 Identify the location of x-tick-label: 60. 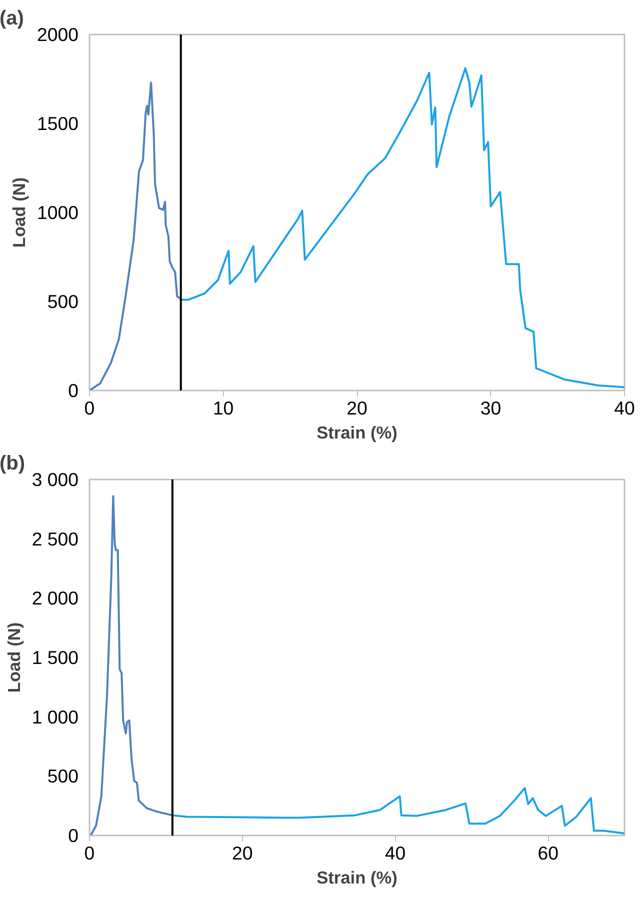
(548, 853).